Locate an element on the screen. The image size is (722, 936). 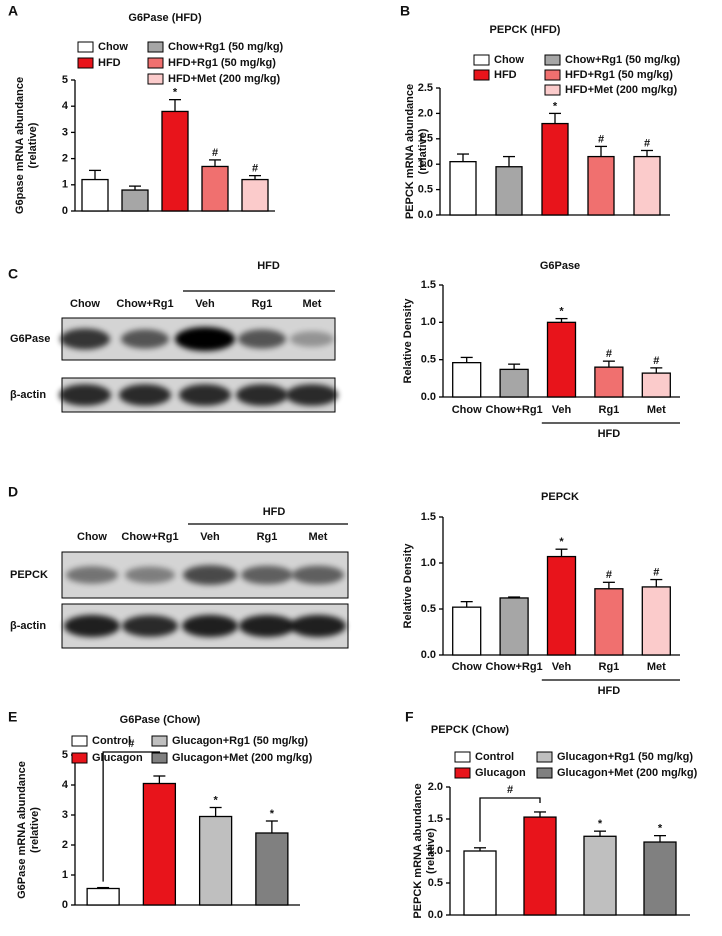
panel-letter: B is located at coordinates (405, 11).